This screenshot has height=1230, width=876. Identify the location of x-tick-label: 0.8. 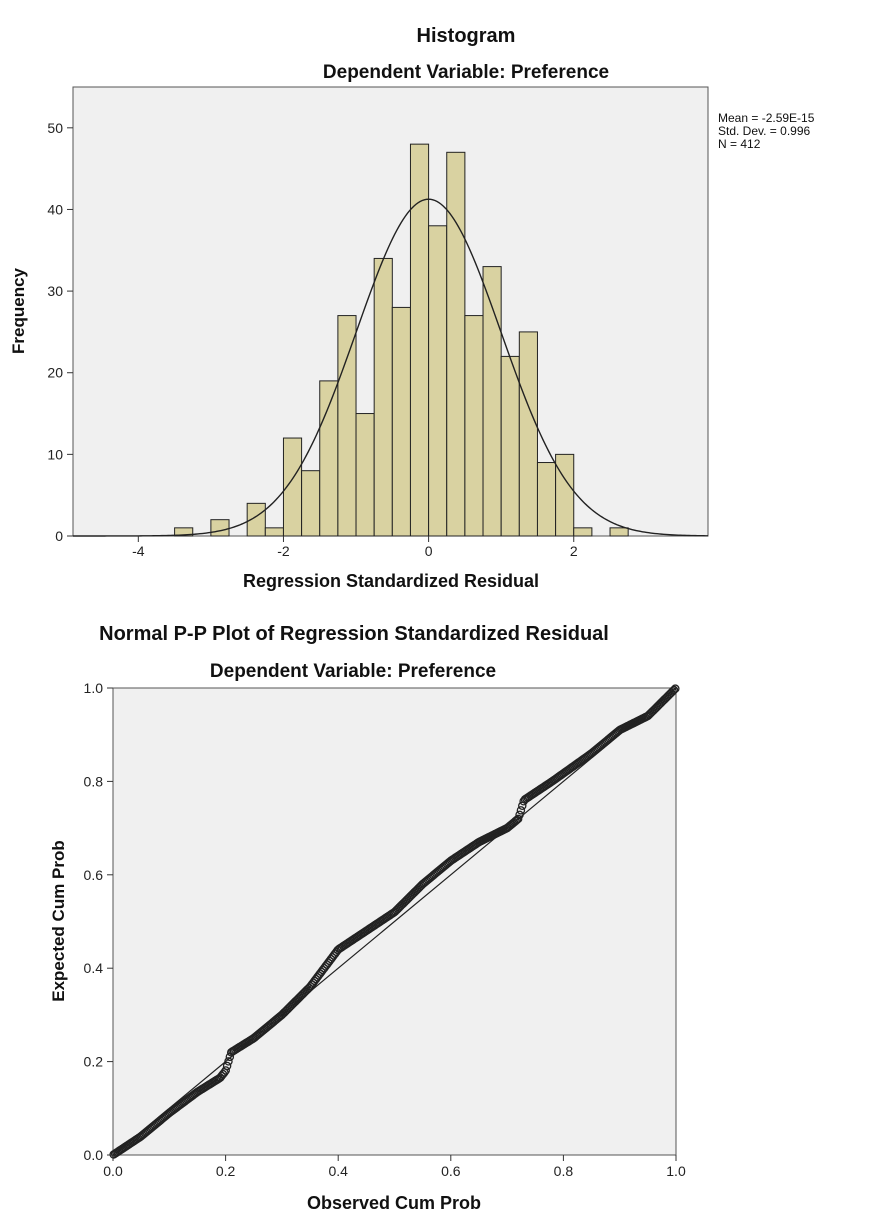
(564, 1171).